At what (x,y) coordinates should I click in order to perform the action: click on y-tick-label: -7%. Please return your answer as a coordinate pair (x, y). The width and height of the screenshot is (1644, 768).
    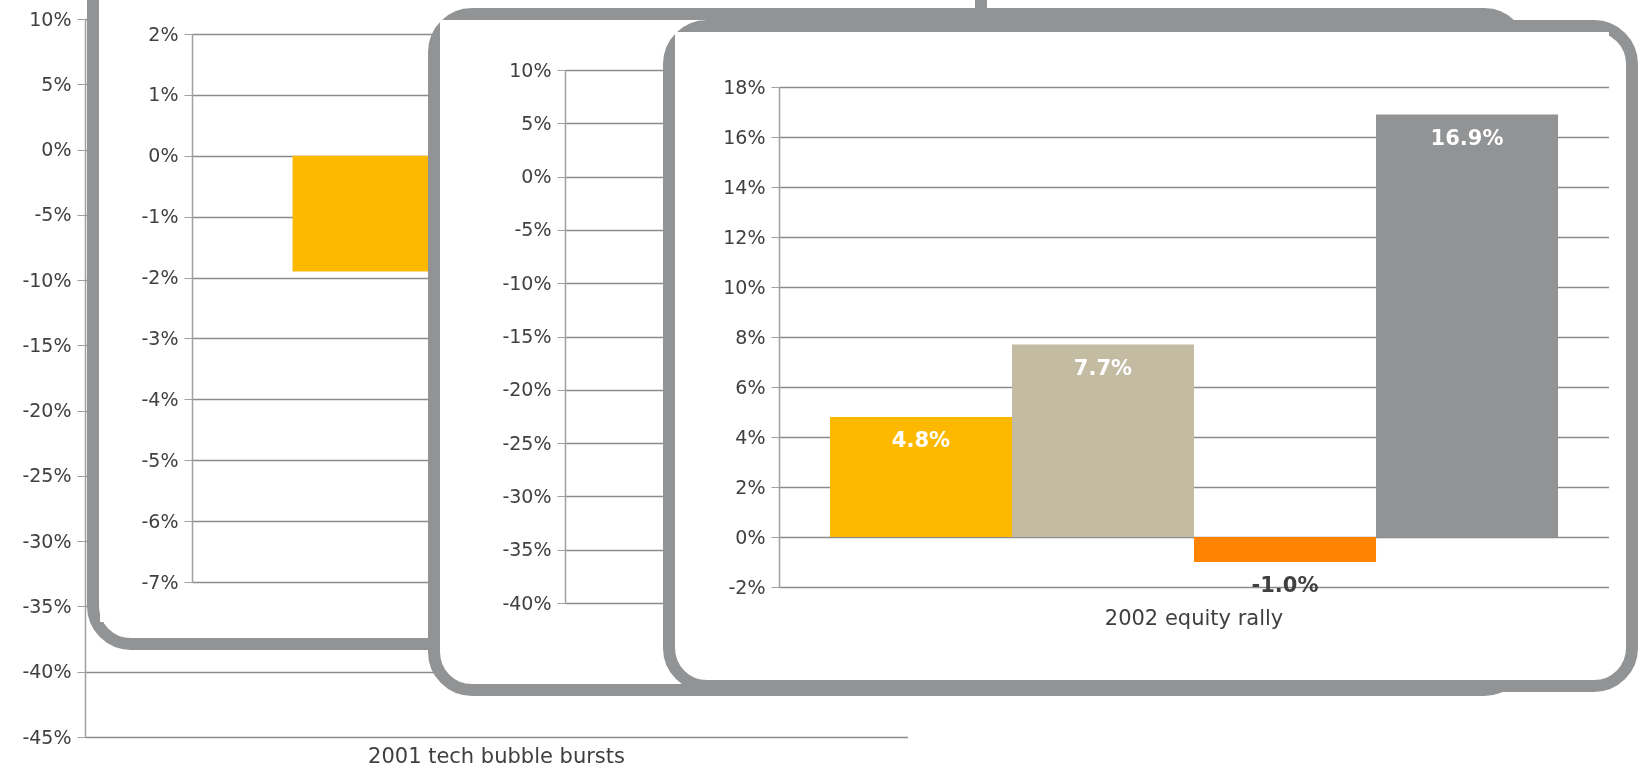
    Looking at the image, I should click on (160, 581).